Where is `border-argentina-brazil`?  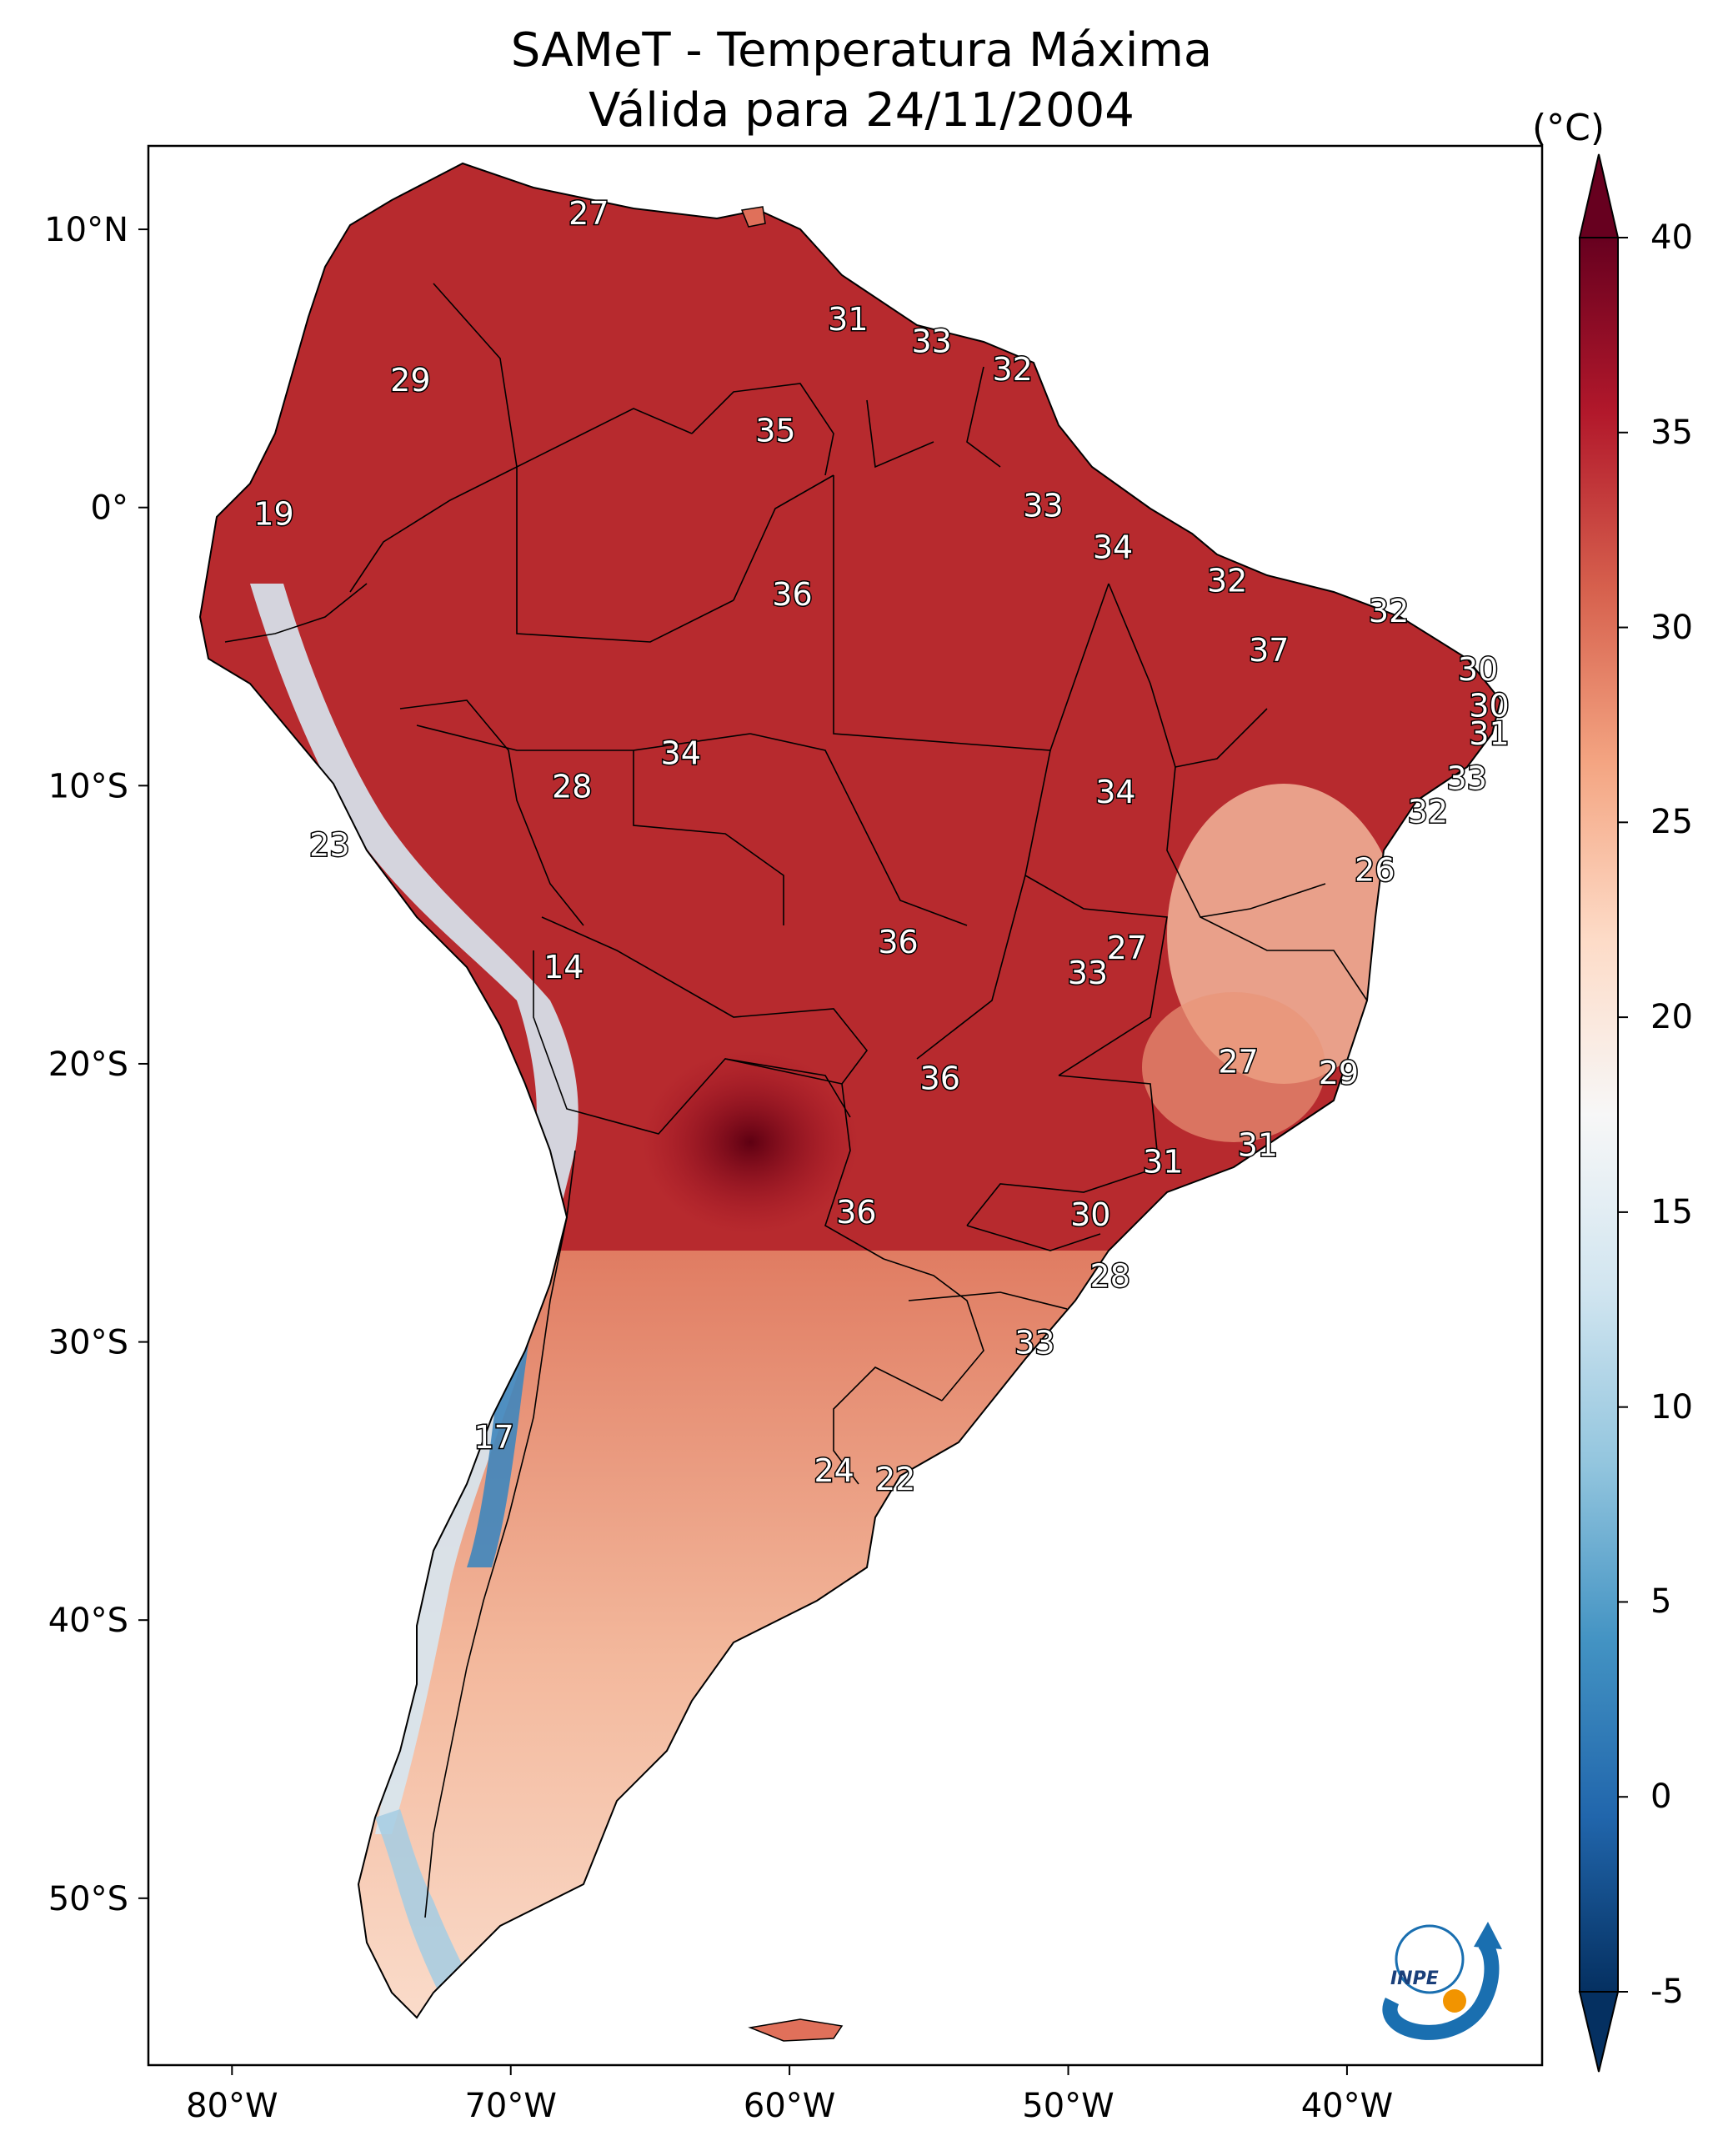 border-argentina-brazil is located at coordinates (934, 1329).